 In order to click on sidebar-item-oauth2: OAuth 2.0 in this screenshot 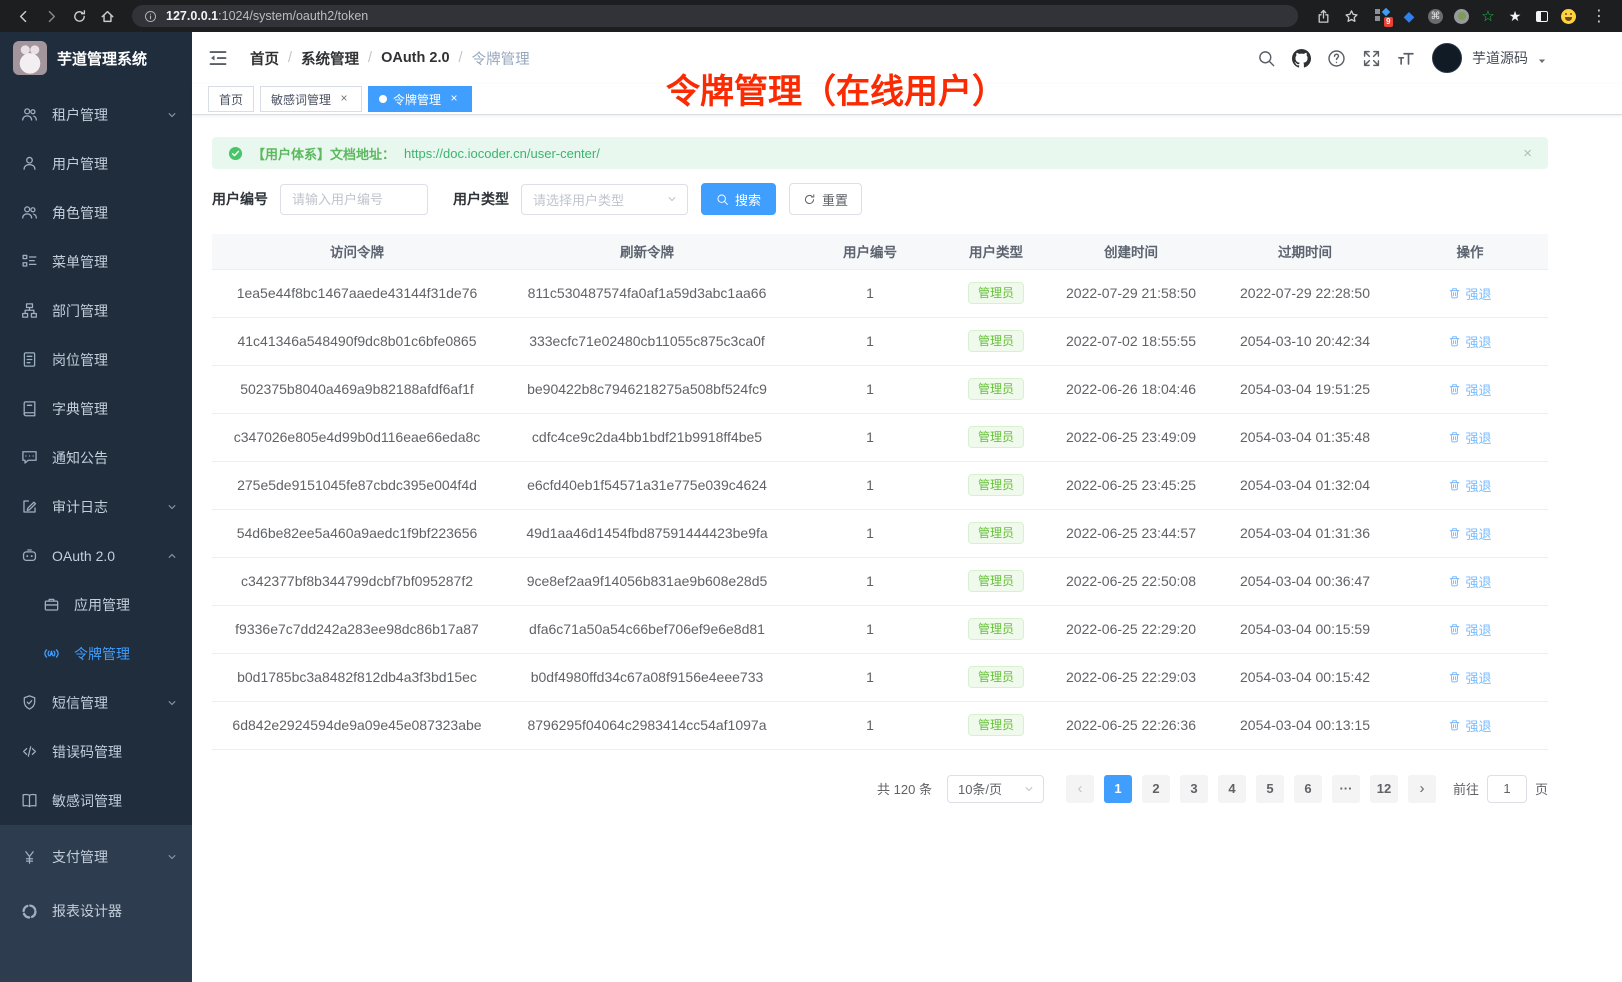, I will do `click(96, 555)`.